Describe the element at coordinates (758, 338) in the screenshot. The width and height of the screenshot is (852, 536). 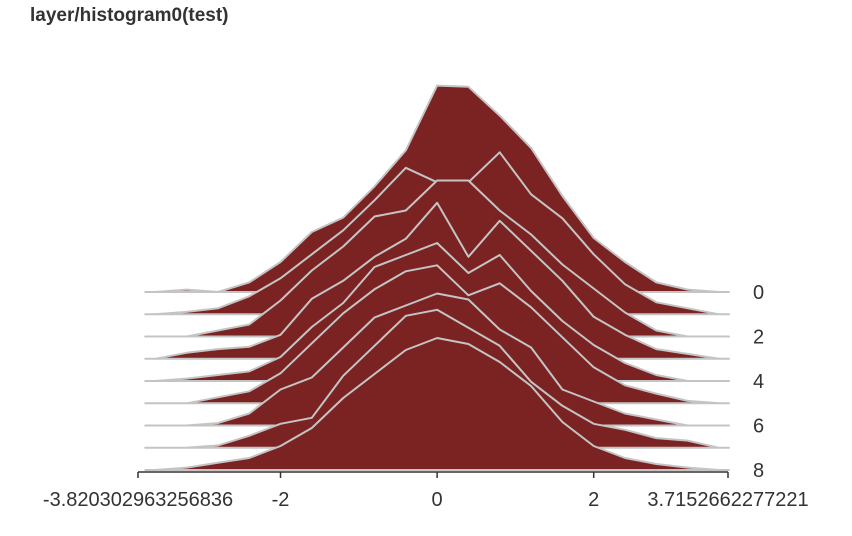
I see `y-tick-label: 2` at that location.